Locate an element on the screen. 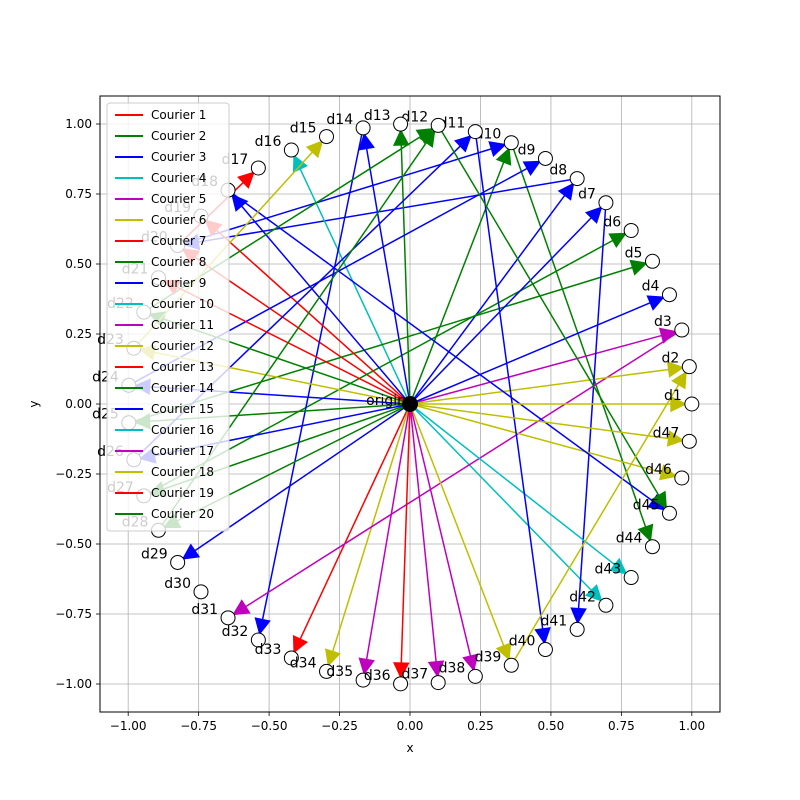  legend-label: Courier 8 is located at coordinates (178, 262).